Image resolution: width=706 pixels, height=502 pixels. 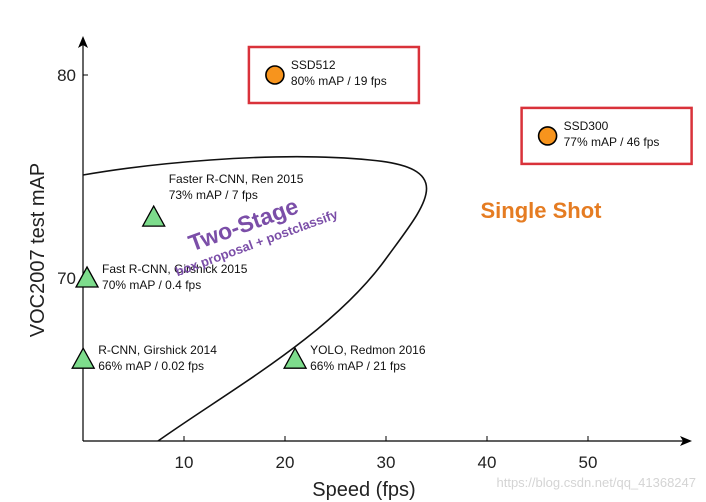 What do you see at coordinates (151, 366) in the screenshot?
I see `point-detail-label: 66% mAP / 0.02 fps` at bounding box center [151, 366].